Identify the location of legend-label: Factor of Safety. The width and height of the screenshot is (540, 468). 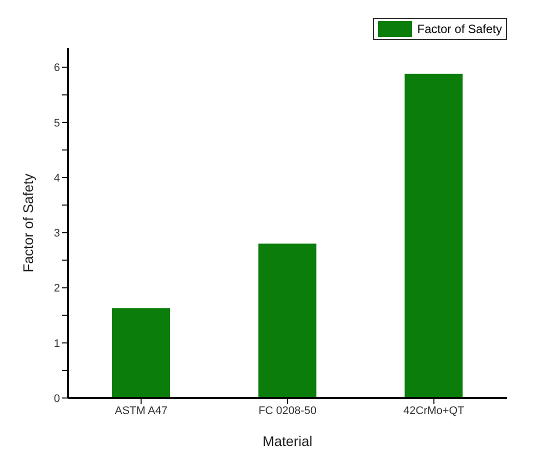
(459, 29).